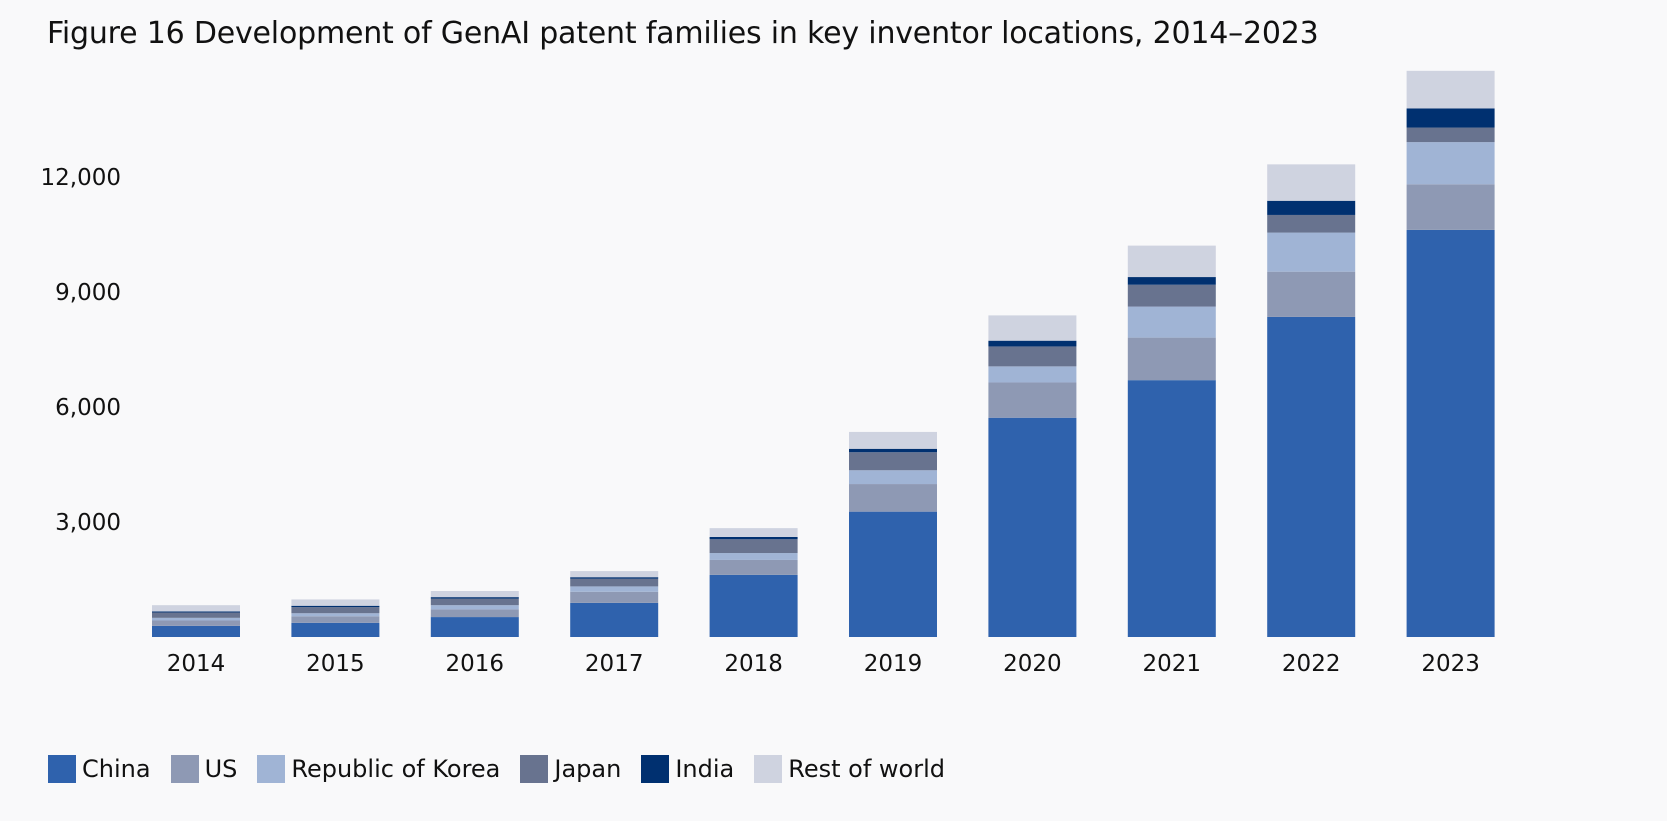  I want to click on x-tick-label: 2020, so click(1032, 664).